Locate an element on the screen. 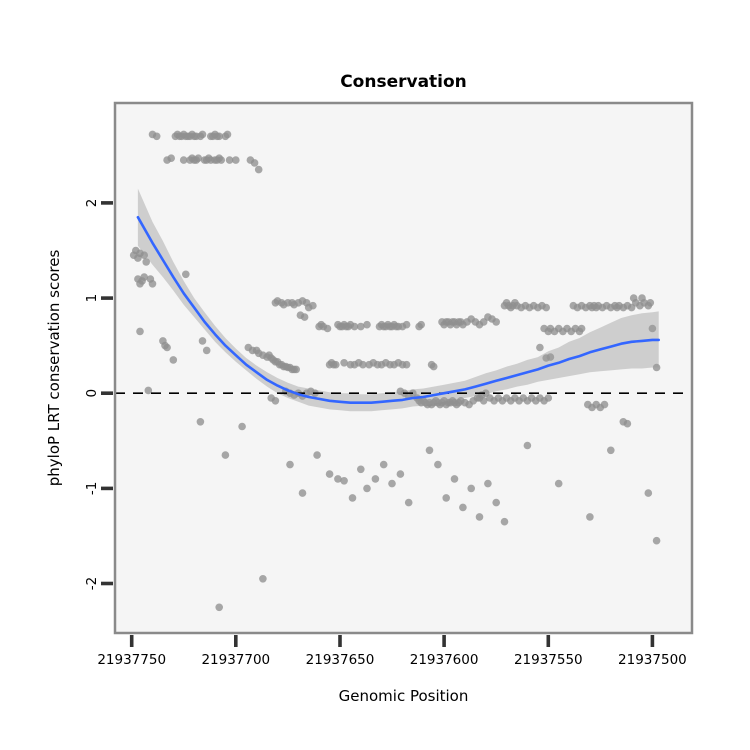 This screenshot has height=750, width=750. x-axis-ticks is located at coordinates (392, 641).